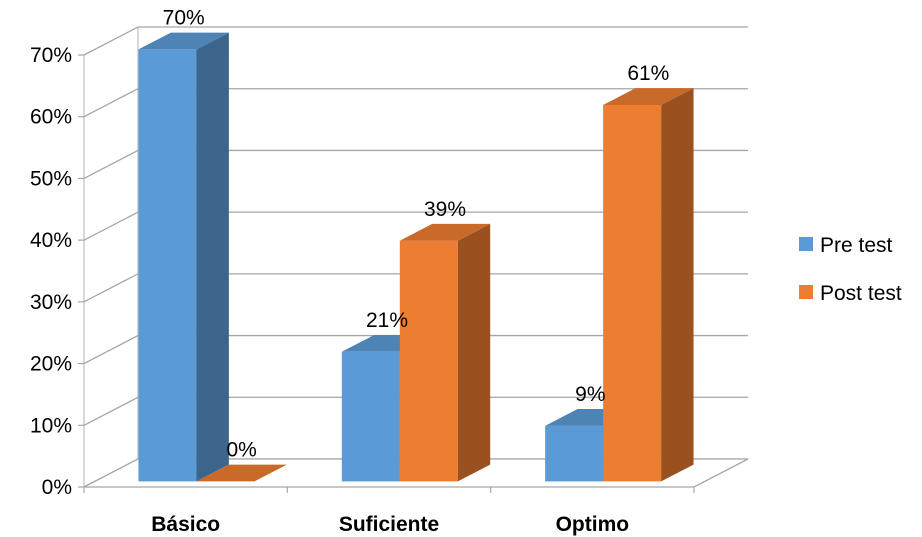 The image size is (922, 537). I want to click on legend-label: Post test, so click(861, 293).